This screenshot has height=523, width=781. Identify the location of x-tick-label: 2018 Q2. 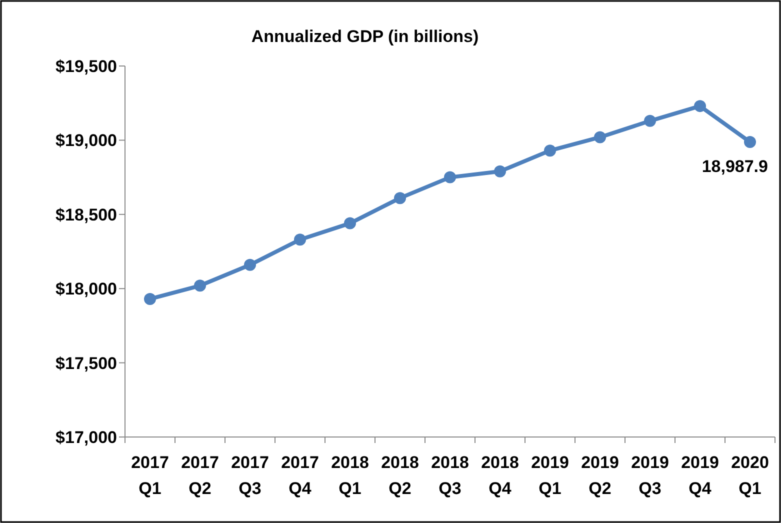
(400, 475).